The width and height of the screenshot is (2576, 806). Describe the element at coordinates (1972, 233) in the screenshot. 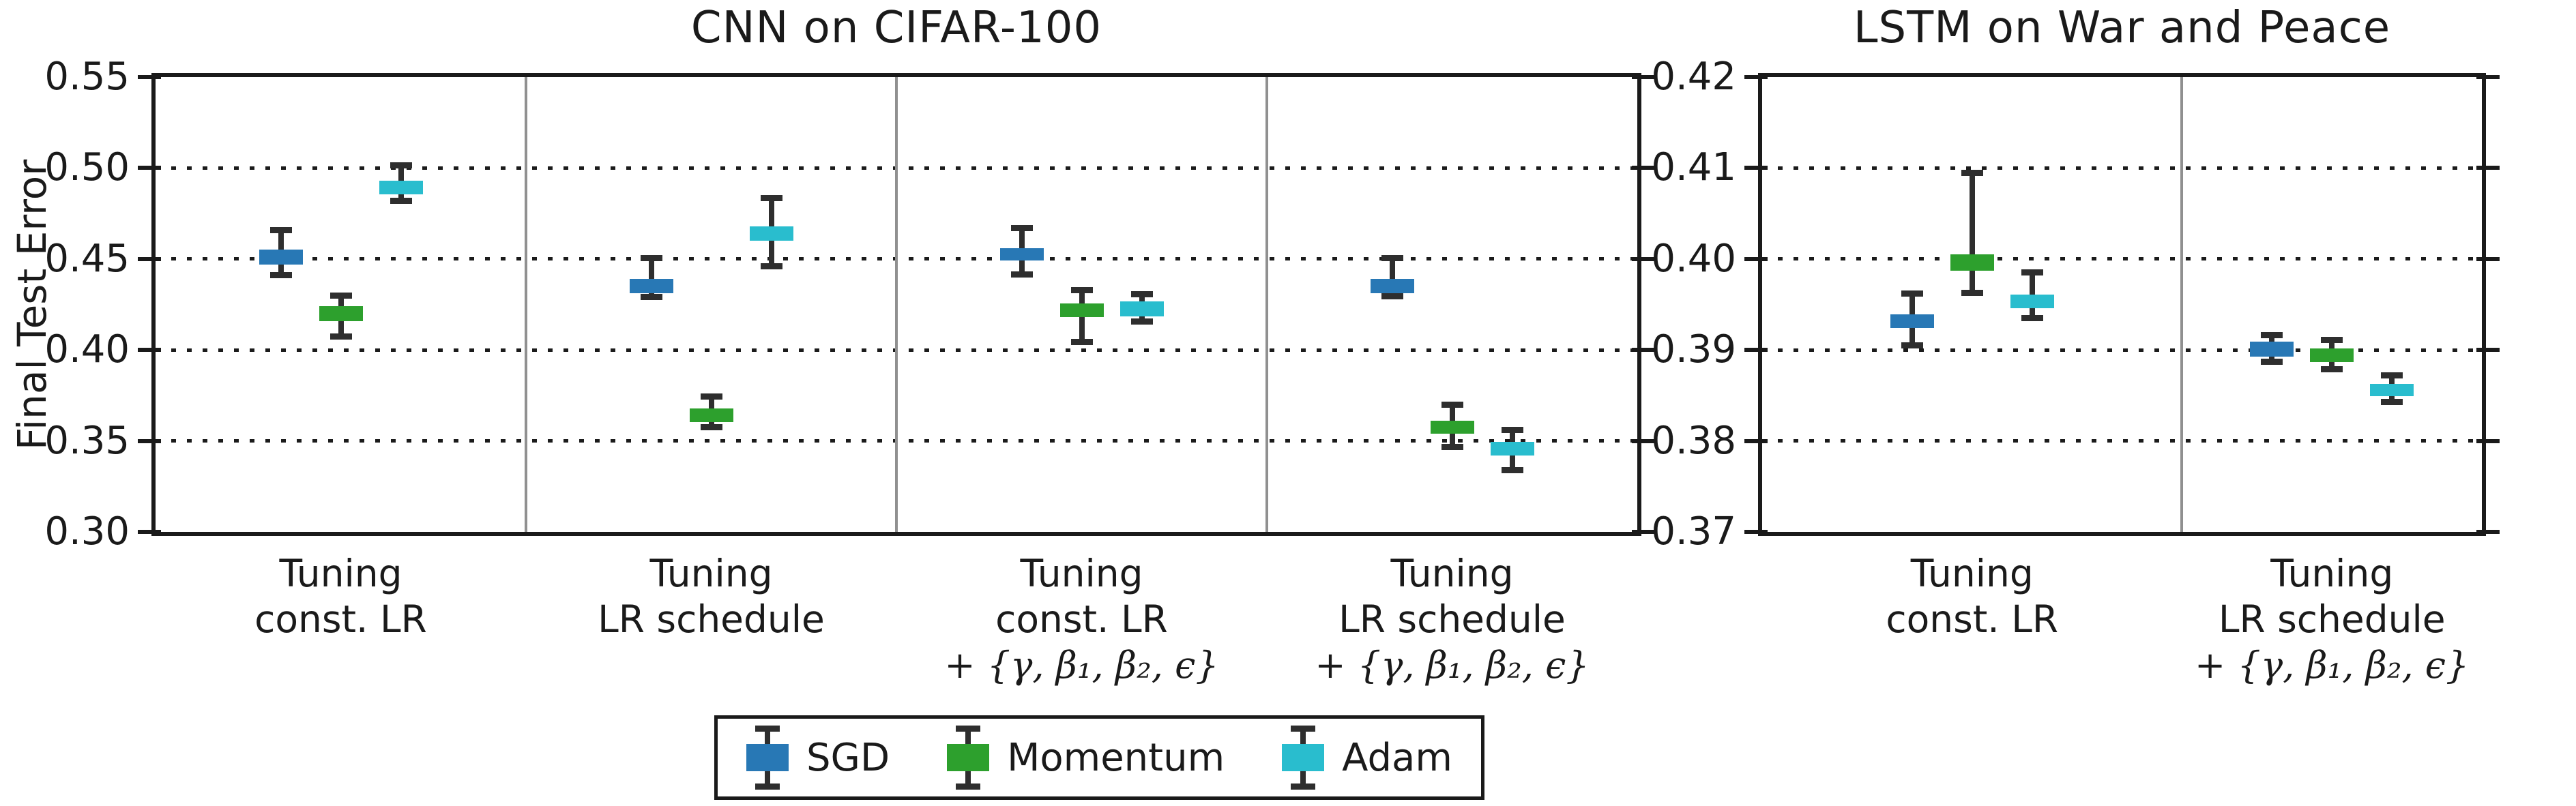

I see `whisker-Momentum` at that location.